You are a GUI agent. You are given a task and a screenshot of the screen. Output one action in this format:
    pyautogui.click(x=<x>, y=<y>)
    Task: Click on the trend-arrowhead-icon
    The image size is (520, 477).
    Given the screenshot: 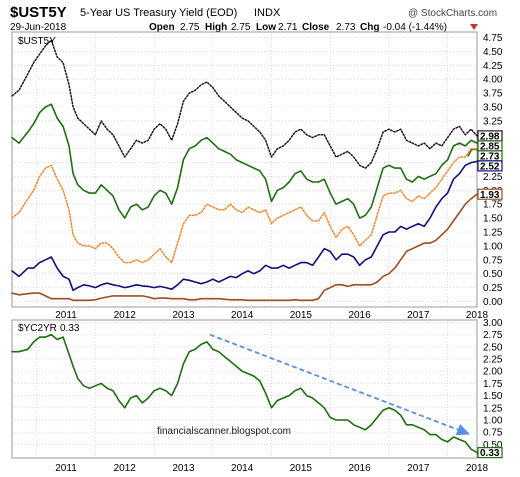 What is the action you would take?
    pyautogui.click(x=463, y=430)
    